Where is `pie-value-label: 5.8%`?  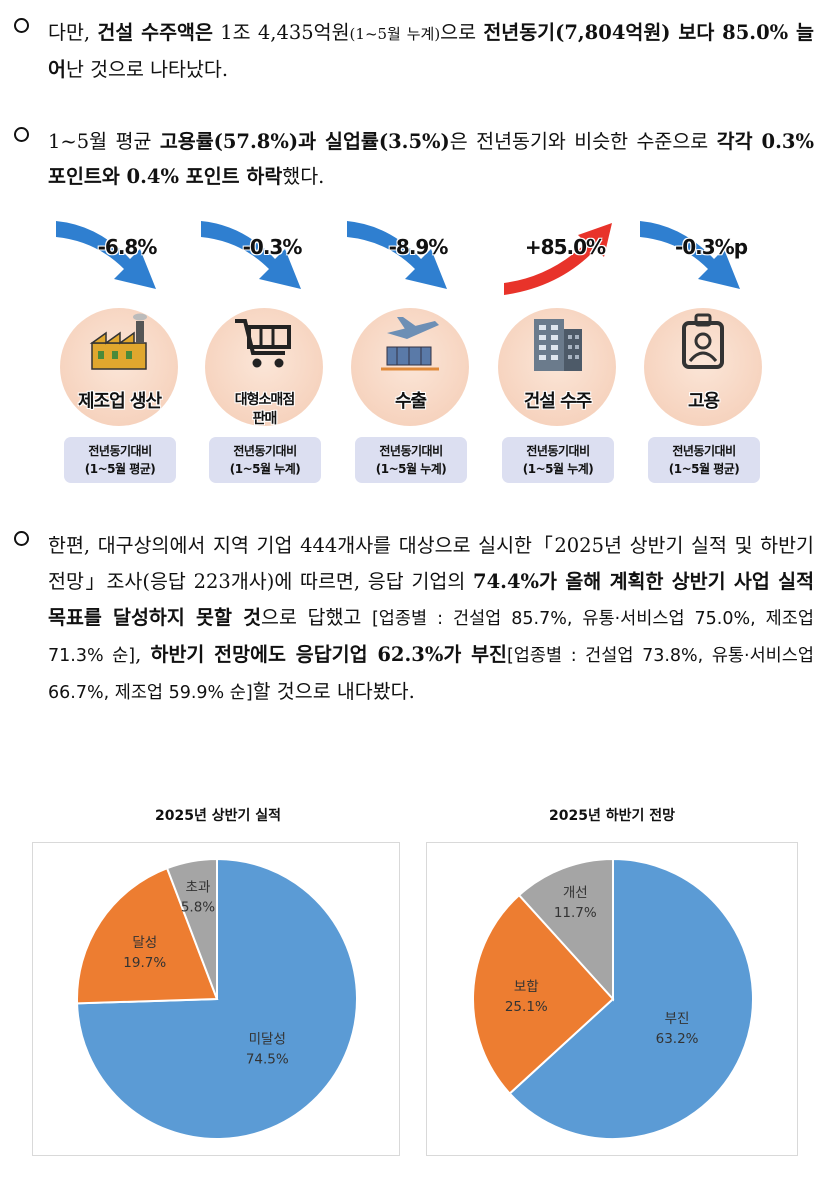 pie-value-label: 5.8% is located at coordinates (198, 908).